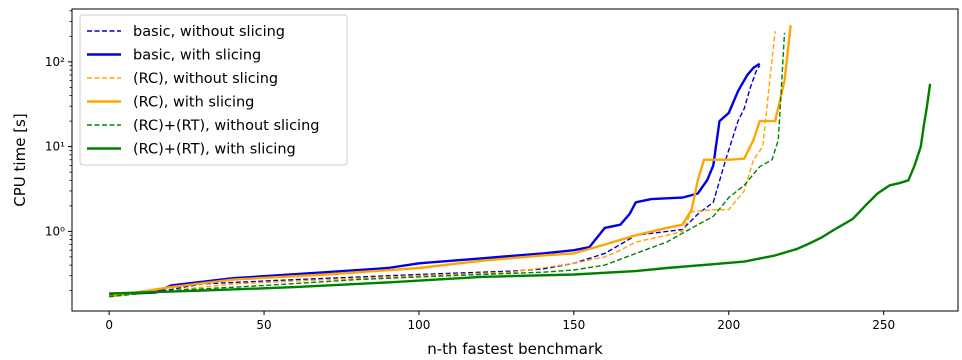  Describe the element at coordinates (263, 325) in the screenshot. I see `x-tick-label: 50` at that location.